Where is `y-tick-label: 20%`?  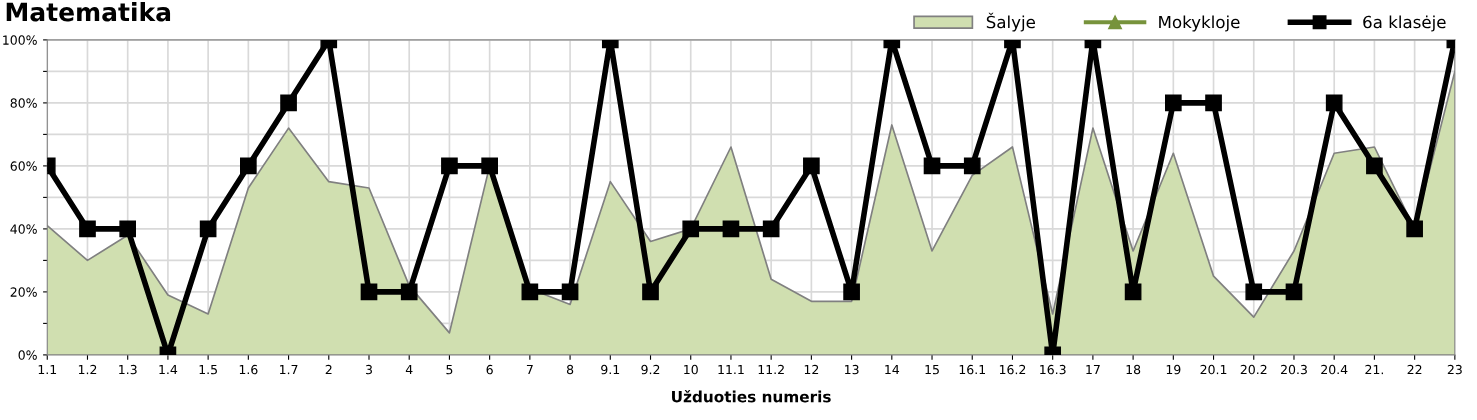 y-tick-label: 20% is located at coordinates (23, 292).